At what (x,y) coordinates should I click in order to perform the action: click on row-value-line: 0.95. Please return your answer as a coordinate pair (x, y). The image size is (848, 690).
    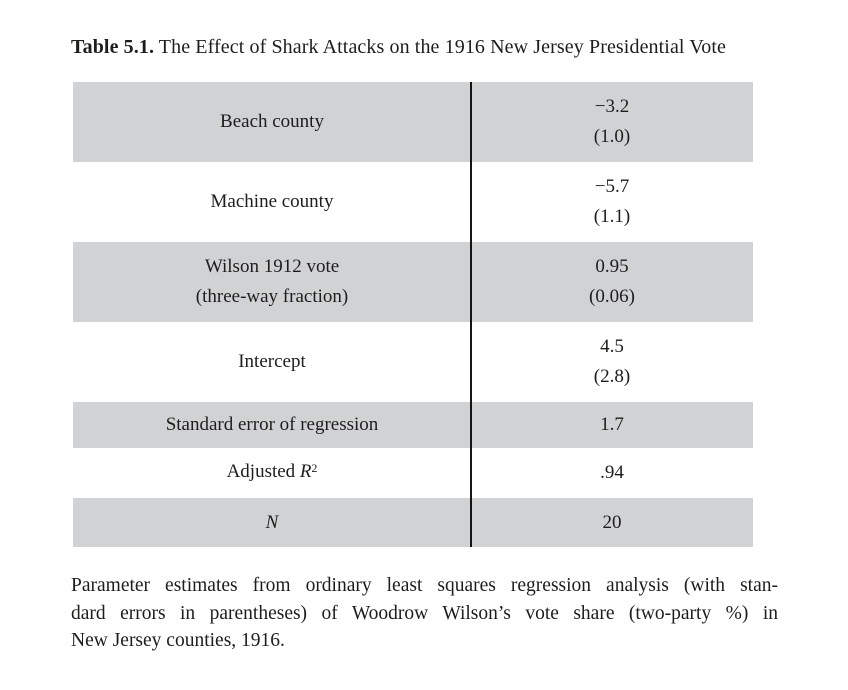
    Looking at the image, I should click on (612, 266).